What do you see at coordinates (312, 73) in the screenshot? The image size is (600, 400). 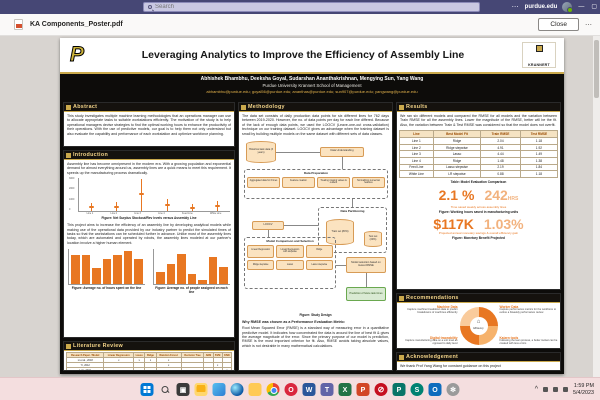 I see `gold-rule` at bounding box center [312, 73].